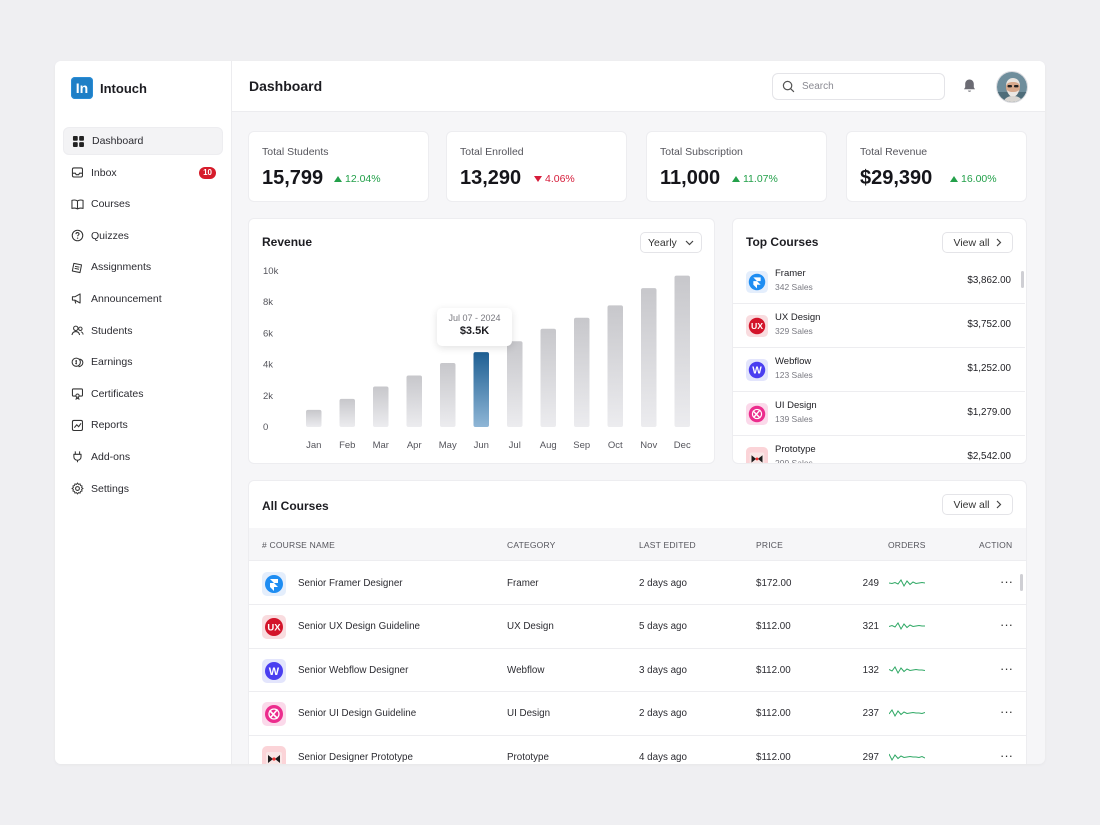 Image resolution: width=1100 pixels, height=825 pixels. I want to click on course-name: Senior UX Design Guideline, so click(359, 627).